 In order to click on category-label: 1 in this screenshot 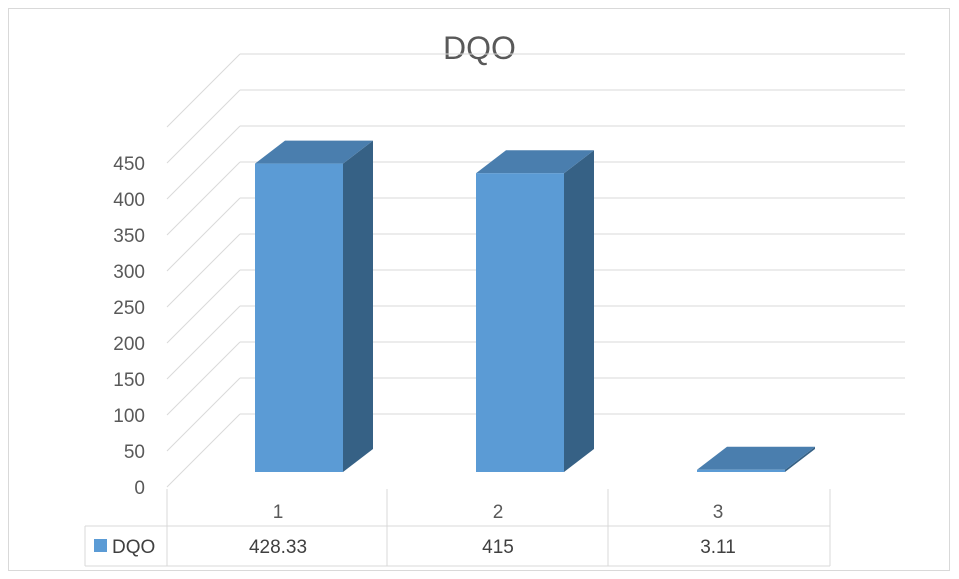, I will do `click(278, 512)`.